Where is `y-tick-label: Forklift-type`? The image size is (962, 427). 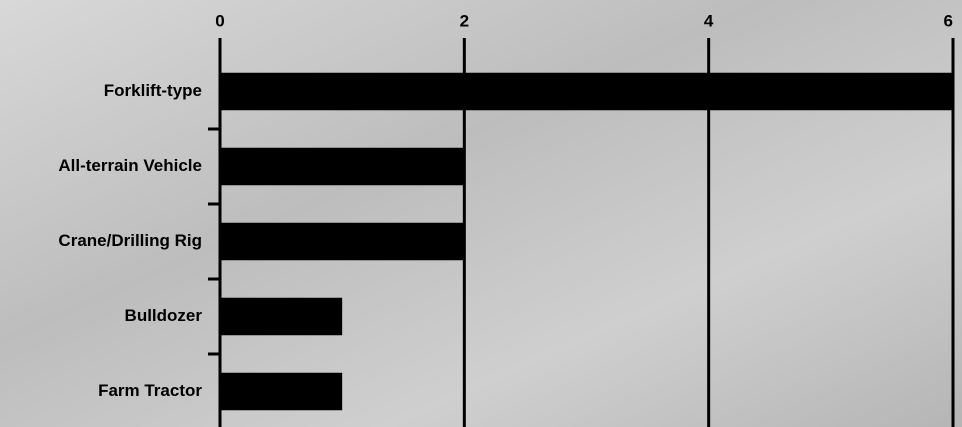
y-tick-label: Forklift-type is located at coordinates (153, 90).